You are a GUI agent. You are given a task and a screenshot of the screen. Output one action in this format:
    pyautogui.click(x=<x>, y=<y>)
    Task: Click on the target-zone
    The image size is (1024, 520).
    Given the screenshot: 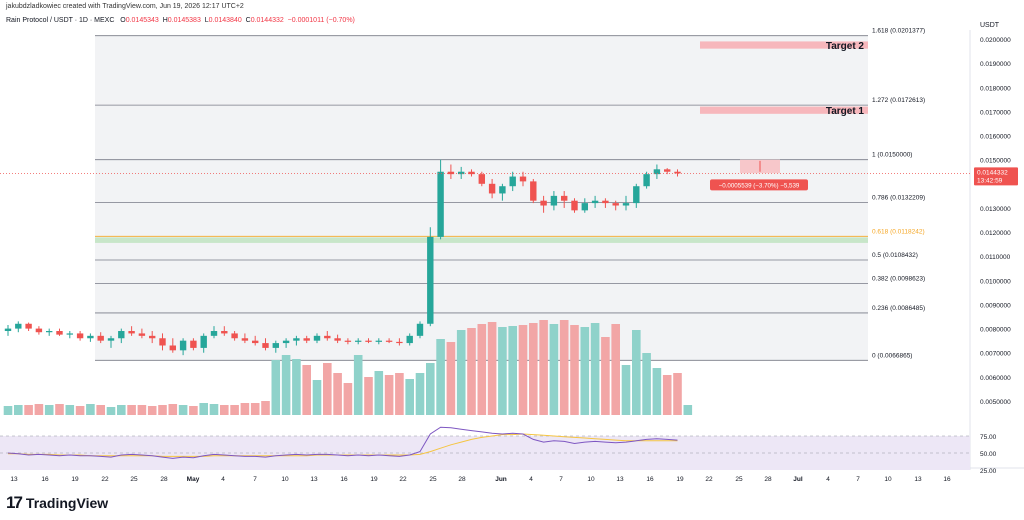 What is the action you would take?
    pyautogui.click(x=784, y=110)
    